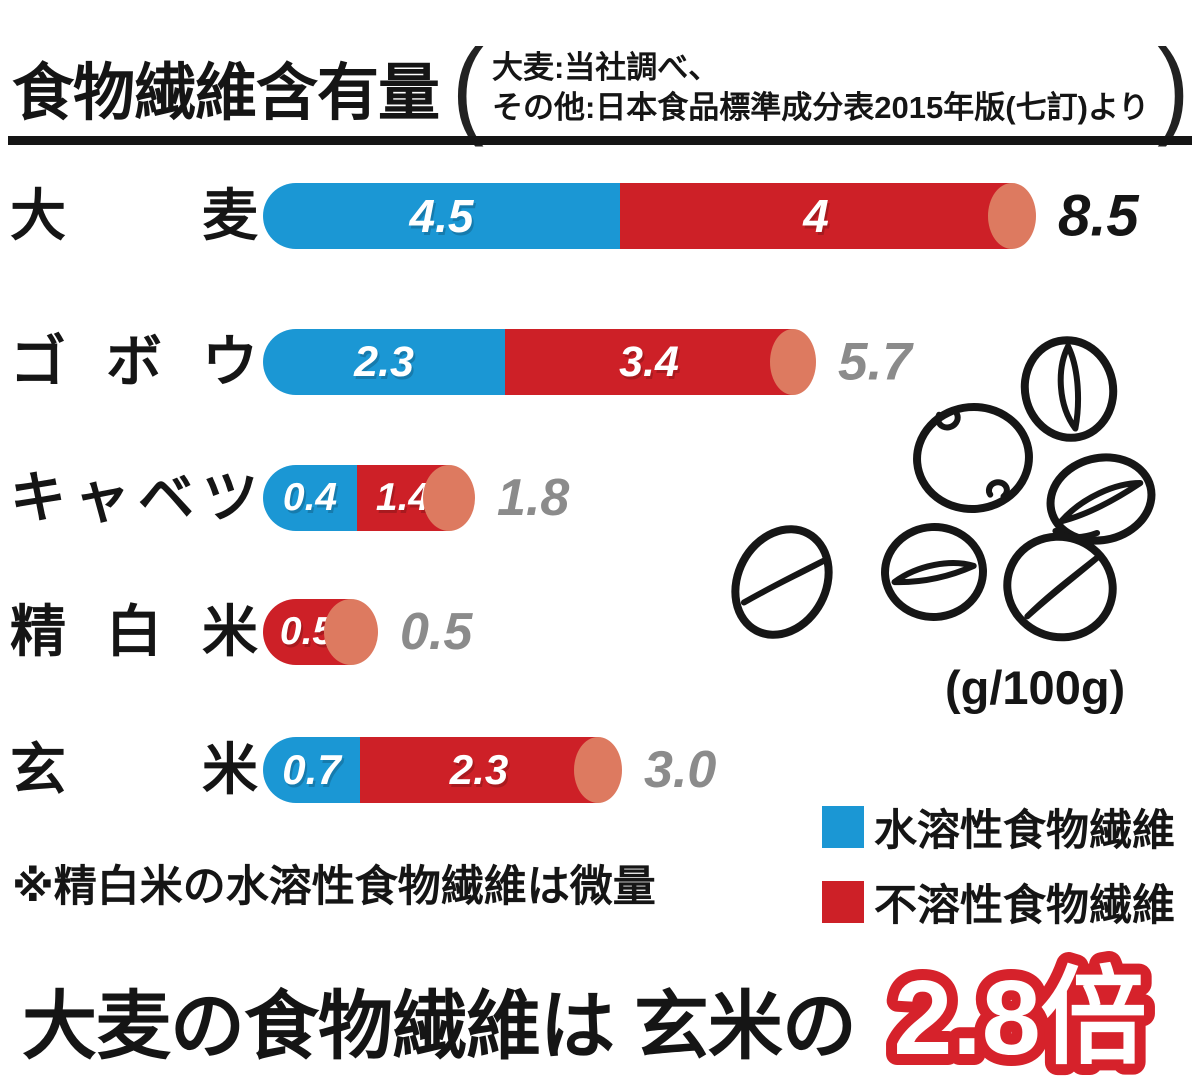 This screenshot has width=1200, height=1092. I want to click on category-label-char: ボ, so click(134, 361).